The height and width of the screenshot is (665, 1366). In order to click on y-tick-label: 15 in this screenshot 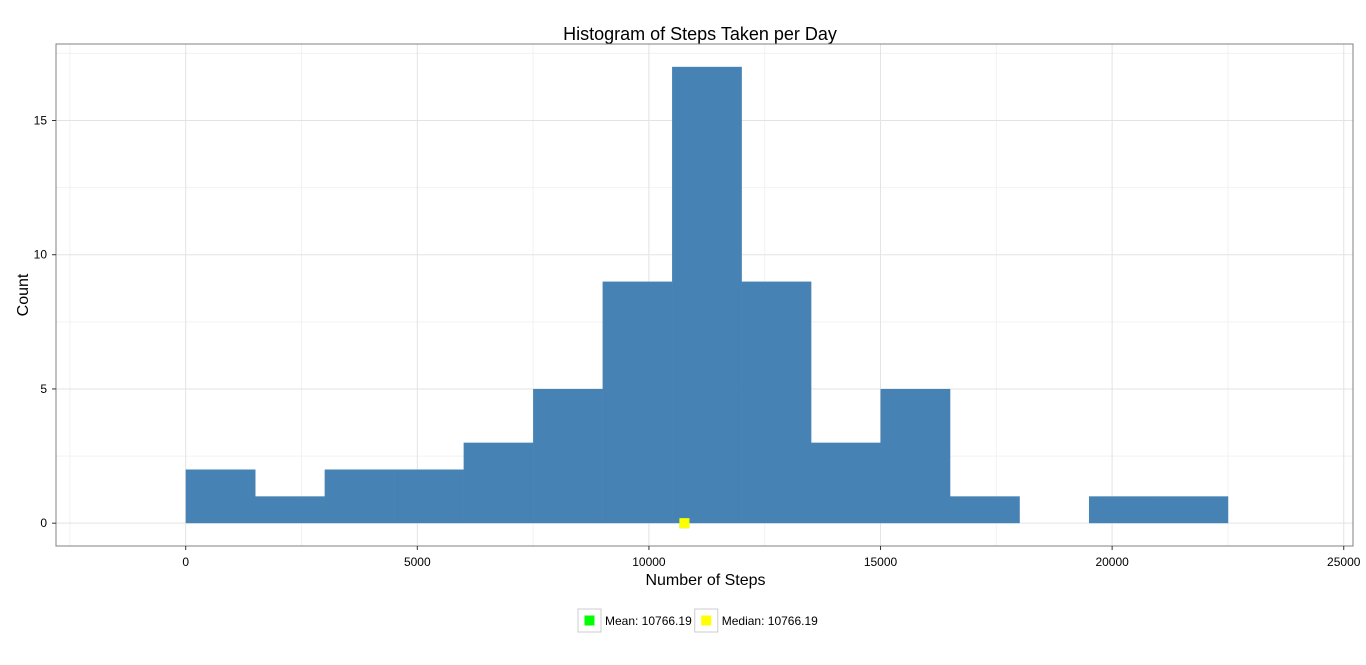, I will do `click(41, 121)`.